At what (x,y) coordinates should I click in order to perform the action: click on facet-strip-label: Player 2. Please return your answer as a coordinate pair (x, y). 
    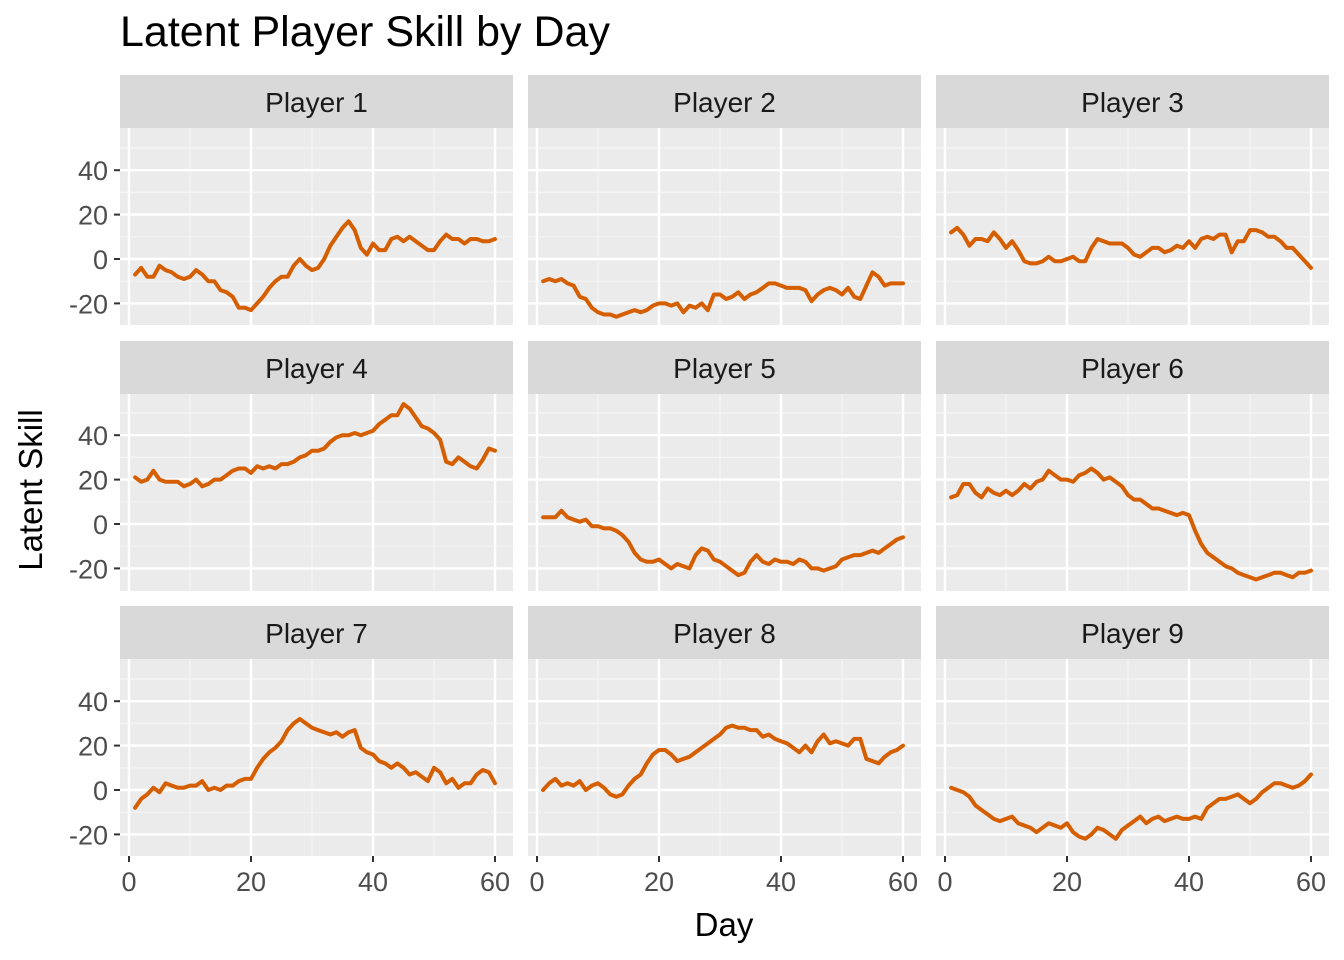
    Looking at the image, I should click on (724, 102).